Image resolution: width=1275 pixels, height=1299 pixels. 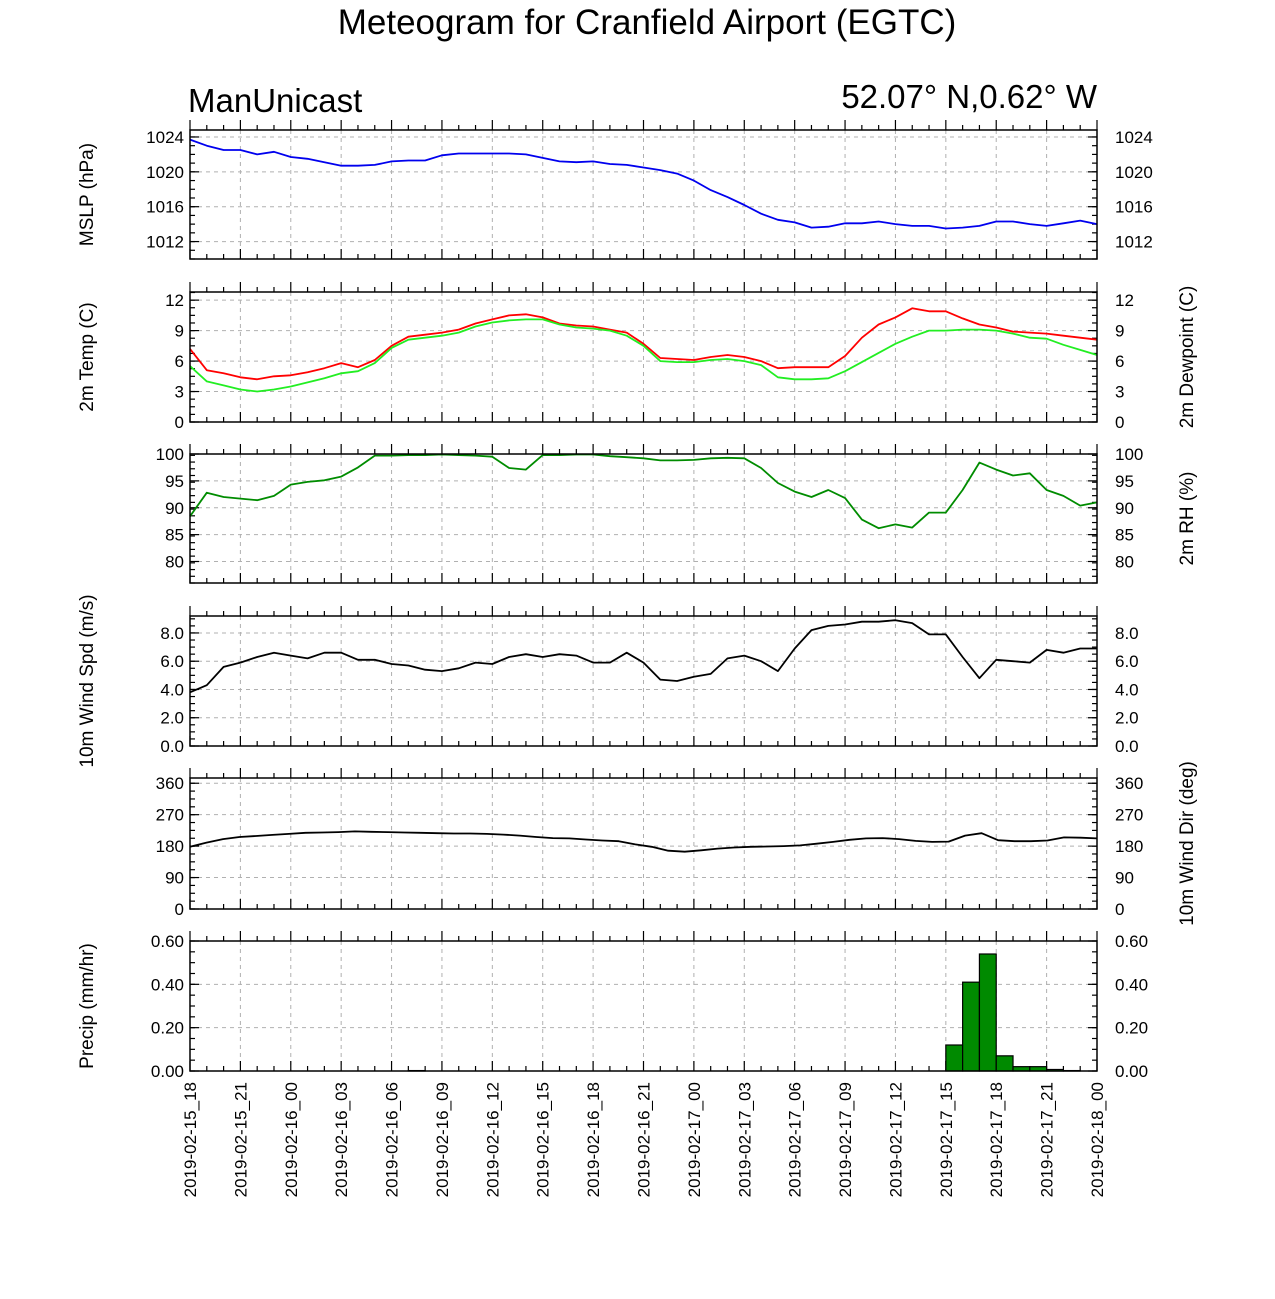 I want to click on y-tick-label-left: 0.40, so click(x=167, y=984).